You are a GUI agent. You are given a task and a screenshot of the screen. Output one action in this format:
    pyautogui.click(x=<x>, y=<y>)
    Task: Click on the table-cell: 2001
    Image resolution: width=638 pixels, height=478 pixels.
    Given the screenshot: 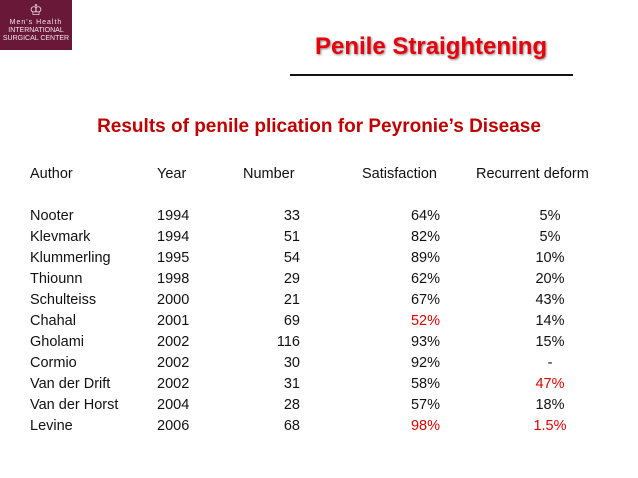 What is the action you would take?
    pyautogui.click(x=173, y=321)
    